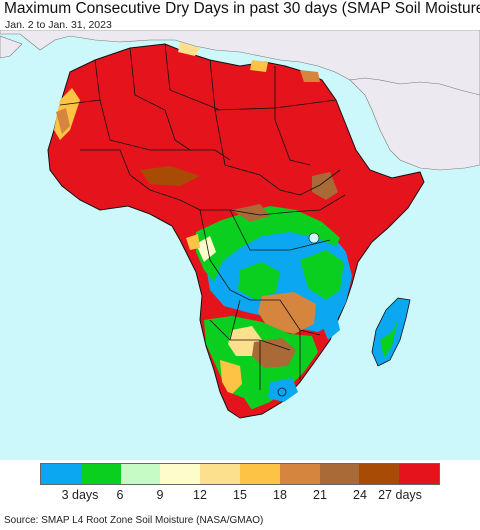 This screenshot has height=530, width=480. Describe the element at coordinates (282, 392) in the screenshot. I see `lesotho` at that location.